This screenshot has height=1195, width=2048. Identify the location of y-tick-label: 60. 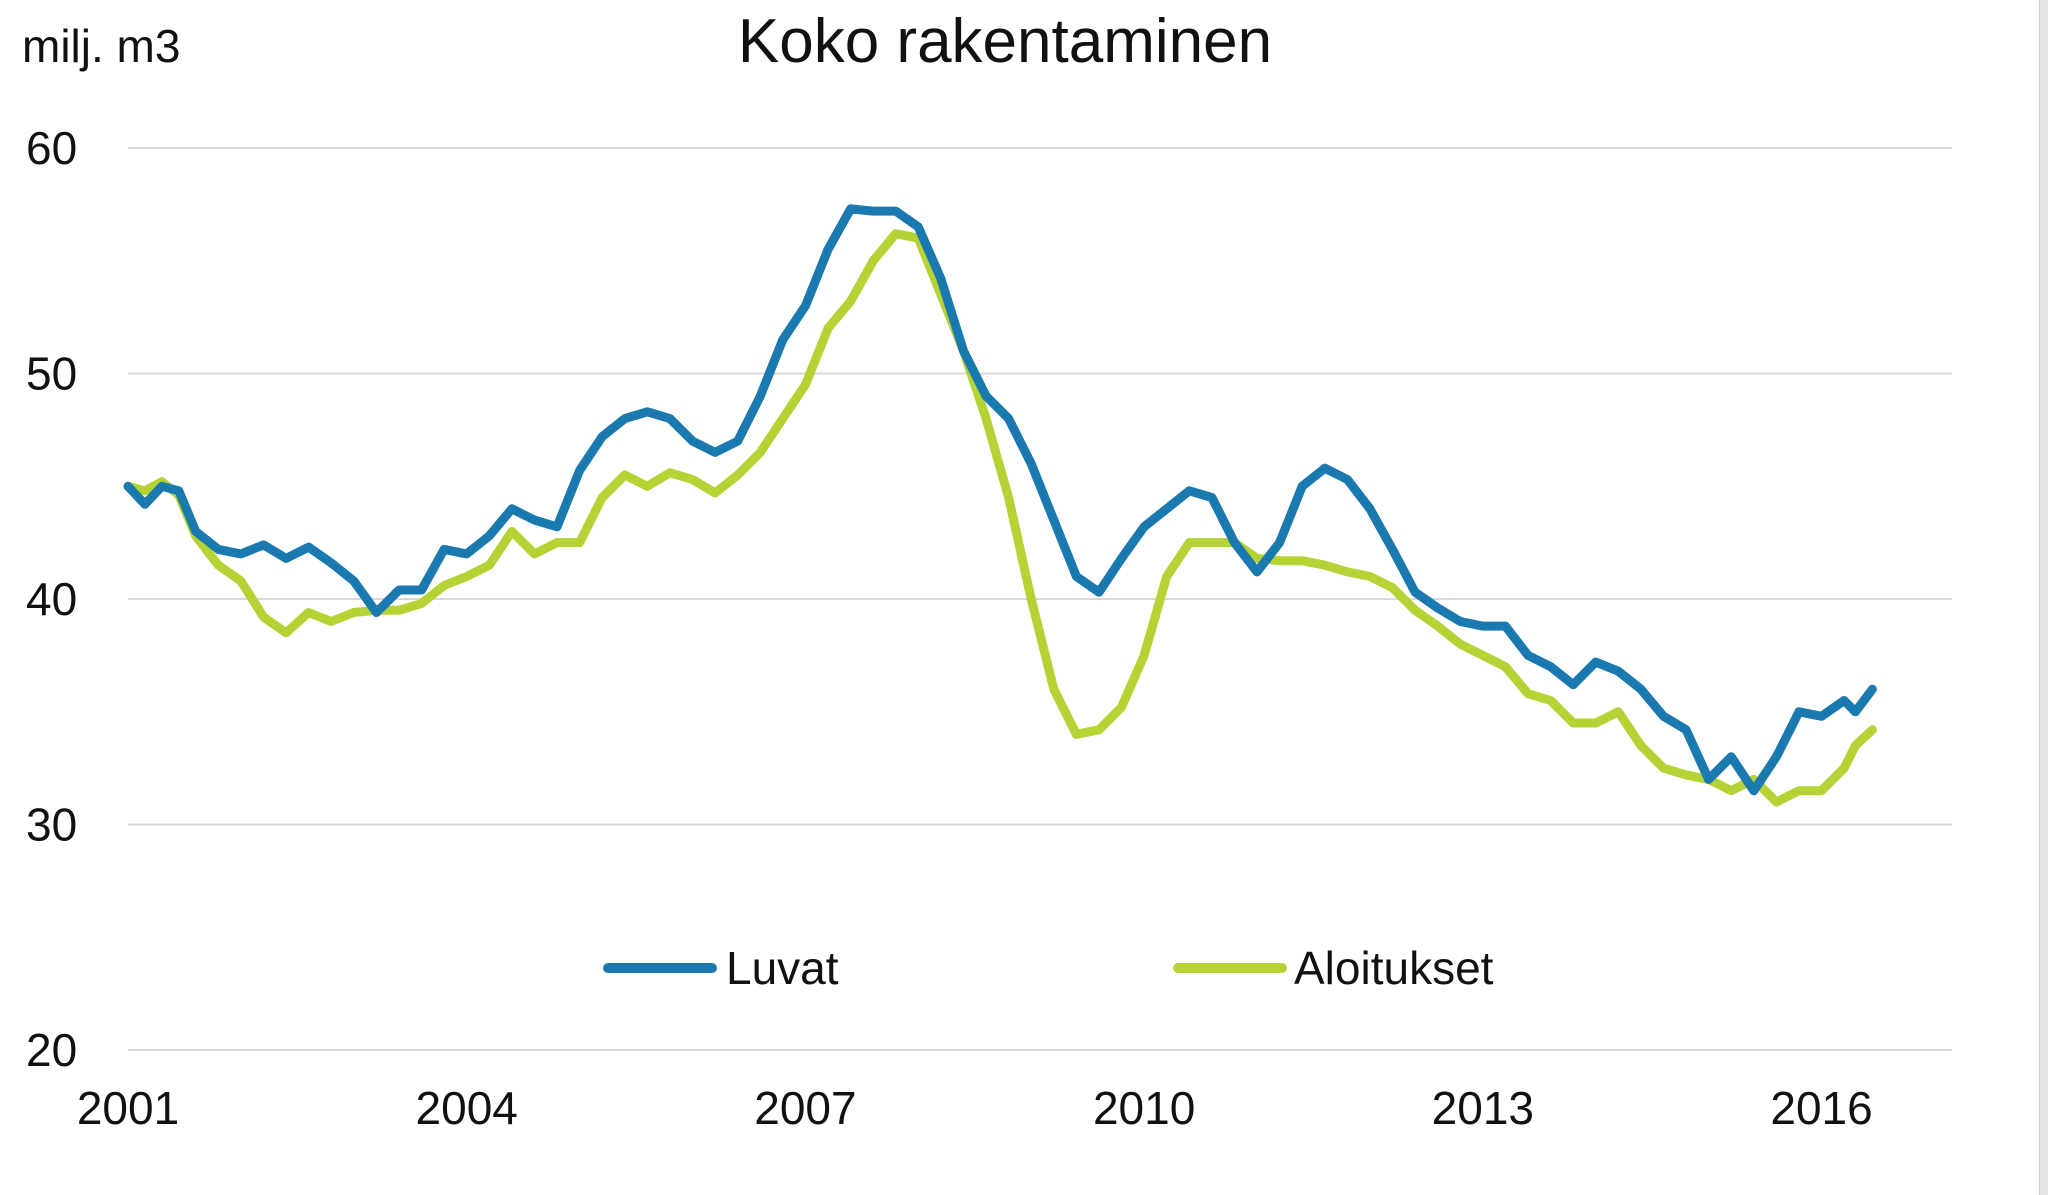
(51, 148).